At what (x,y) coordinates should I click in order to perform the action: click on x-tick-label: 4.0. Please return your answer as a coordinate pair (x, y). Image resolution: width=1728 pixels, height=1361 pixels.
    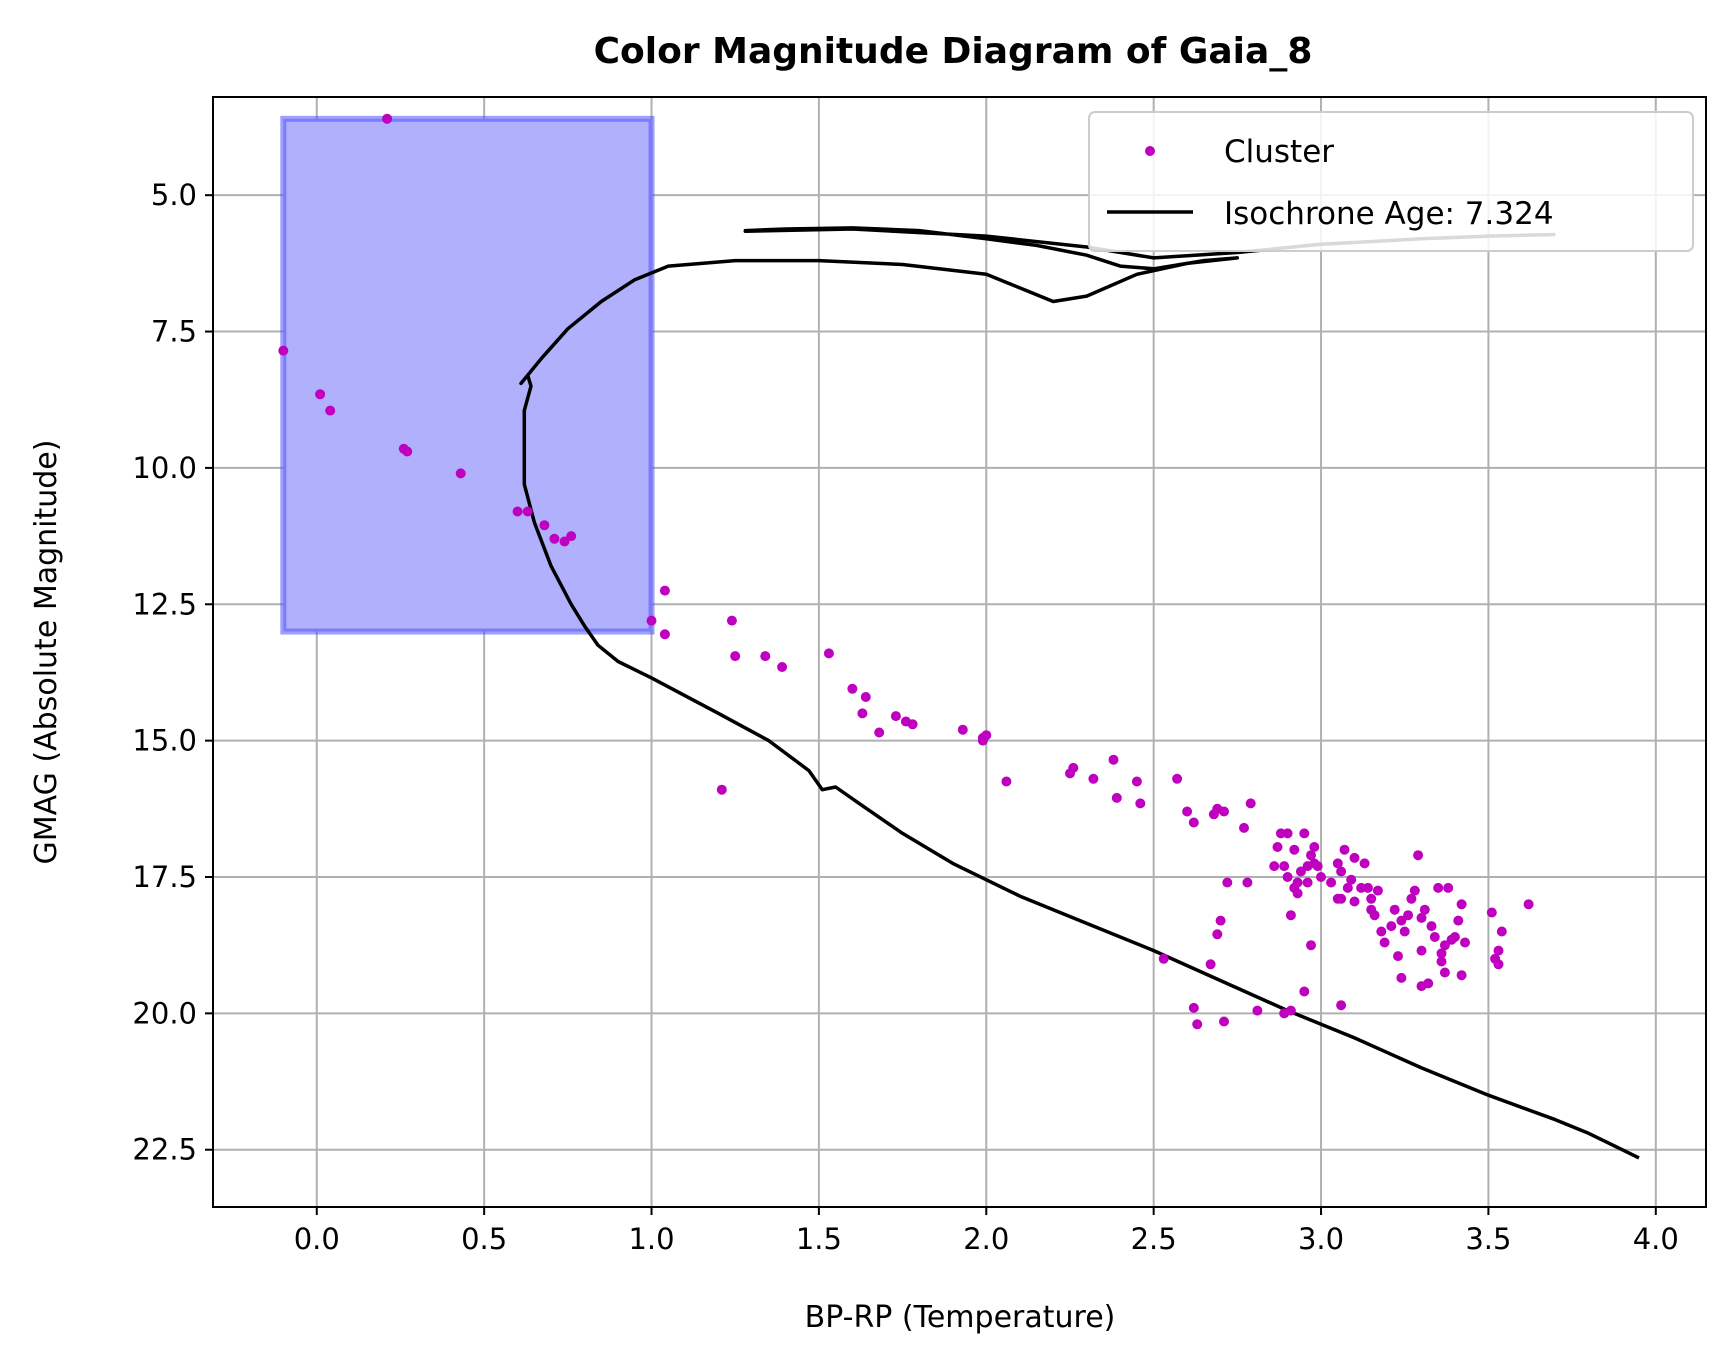
    Looking at the image, I should click on (1656, 1239).